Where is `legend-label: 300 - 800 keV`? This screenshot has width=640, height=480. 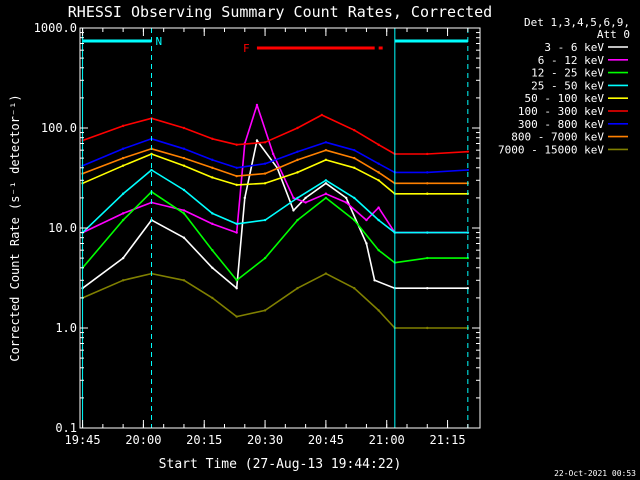 legend-label: 300 - 800 keV is located at coordinates (561, 124).